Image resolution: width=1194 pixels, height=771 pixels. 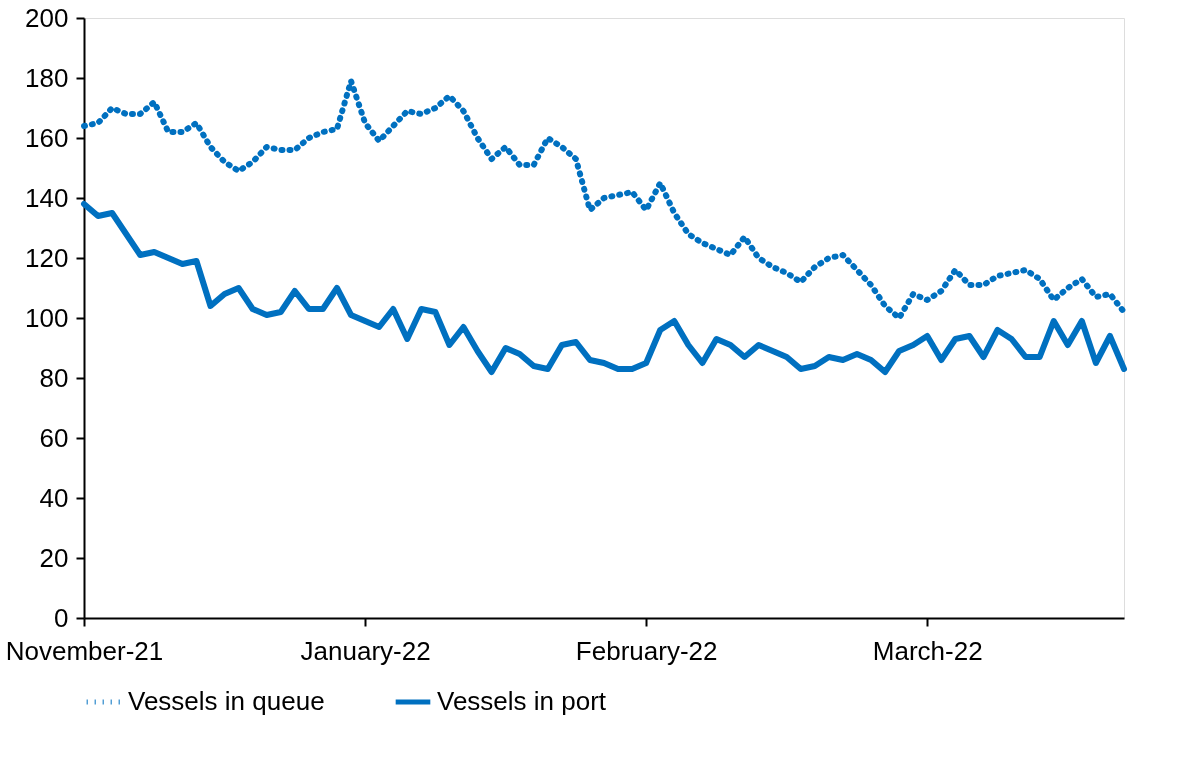 What do you see at coordinates (54, 557) in the screenshot?
I see `y-tick-label: 20` at bounding box center [54, 557].